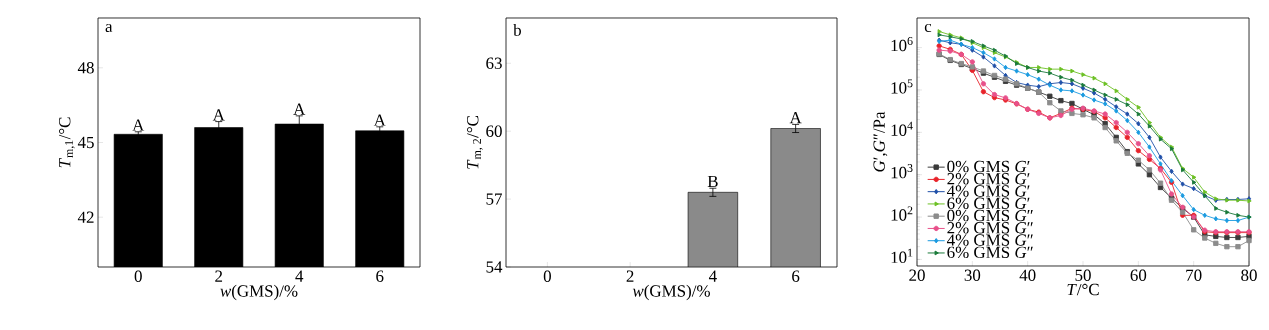 This screenshot has width=1269, height=330. Describe the element at coordinates (988, 203) in the screenshot. I see `legend-label: 6% GMS G′` at that location.